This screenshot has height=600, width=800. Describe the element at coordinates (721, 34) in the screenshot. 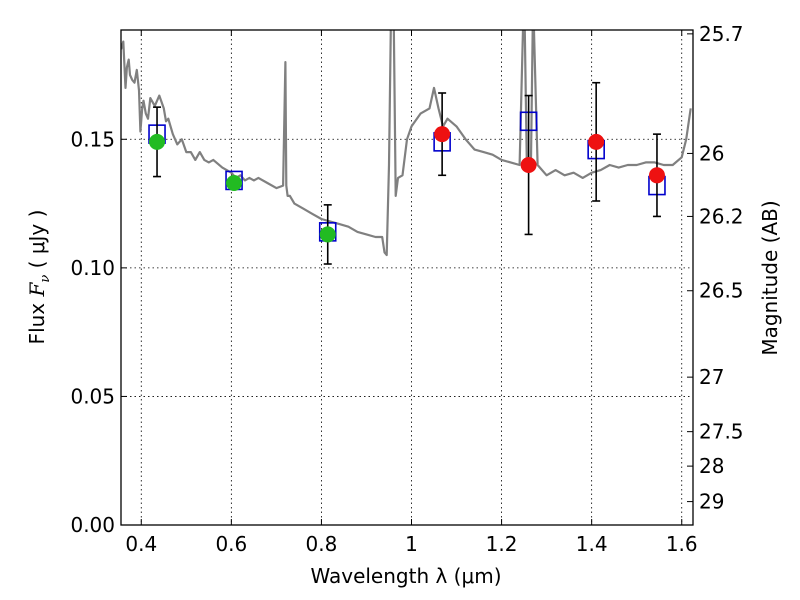

I see `y2-tick-label: 25.7` at that location.